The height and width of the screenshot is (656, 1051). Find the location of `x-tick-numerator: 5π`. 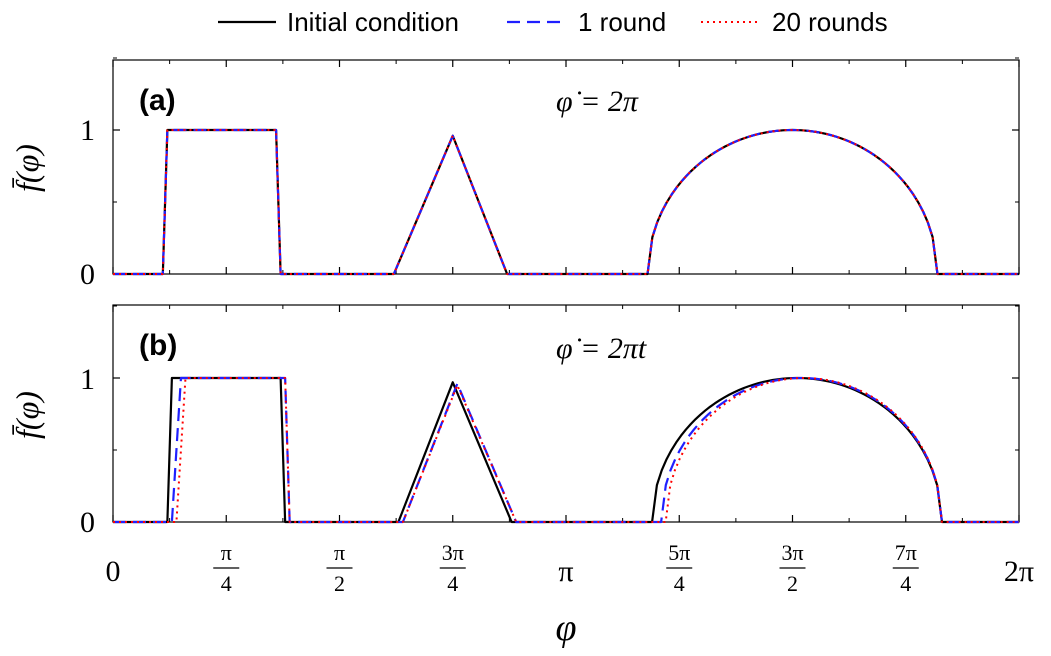

x-tick-numerator: 5π is located at coordinates (679, 552).